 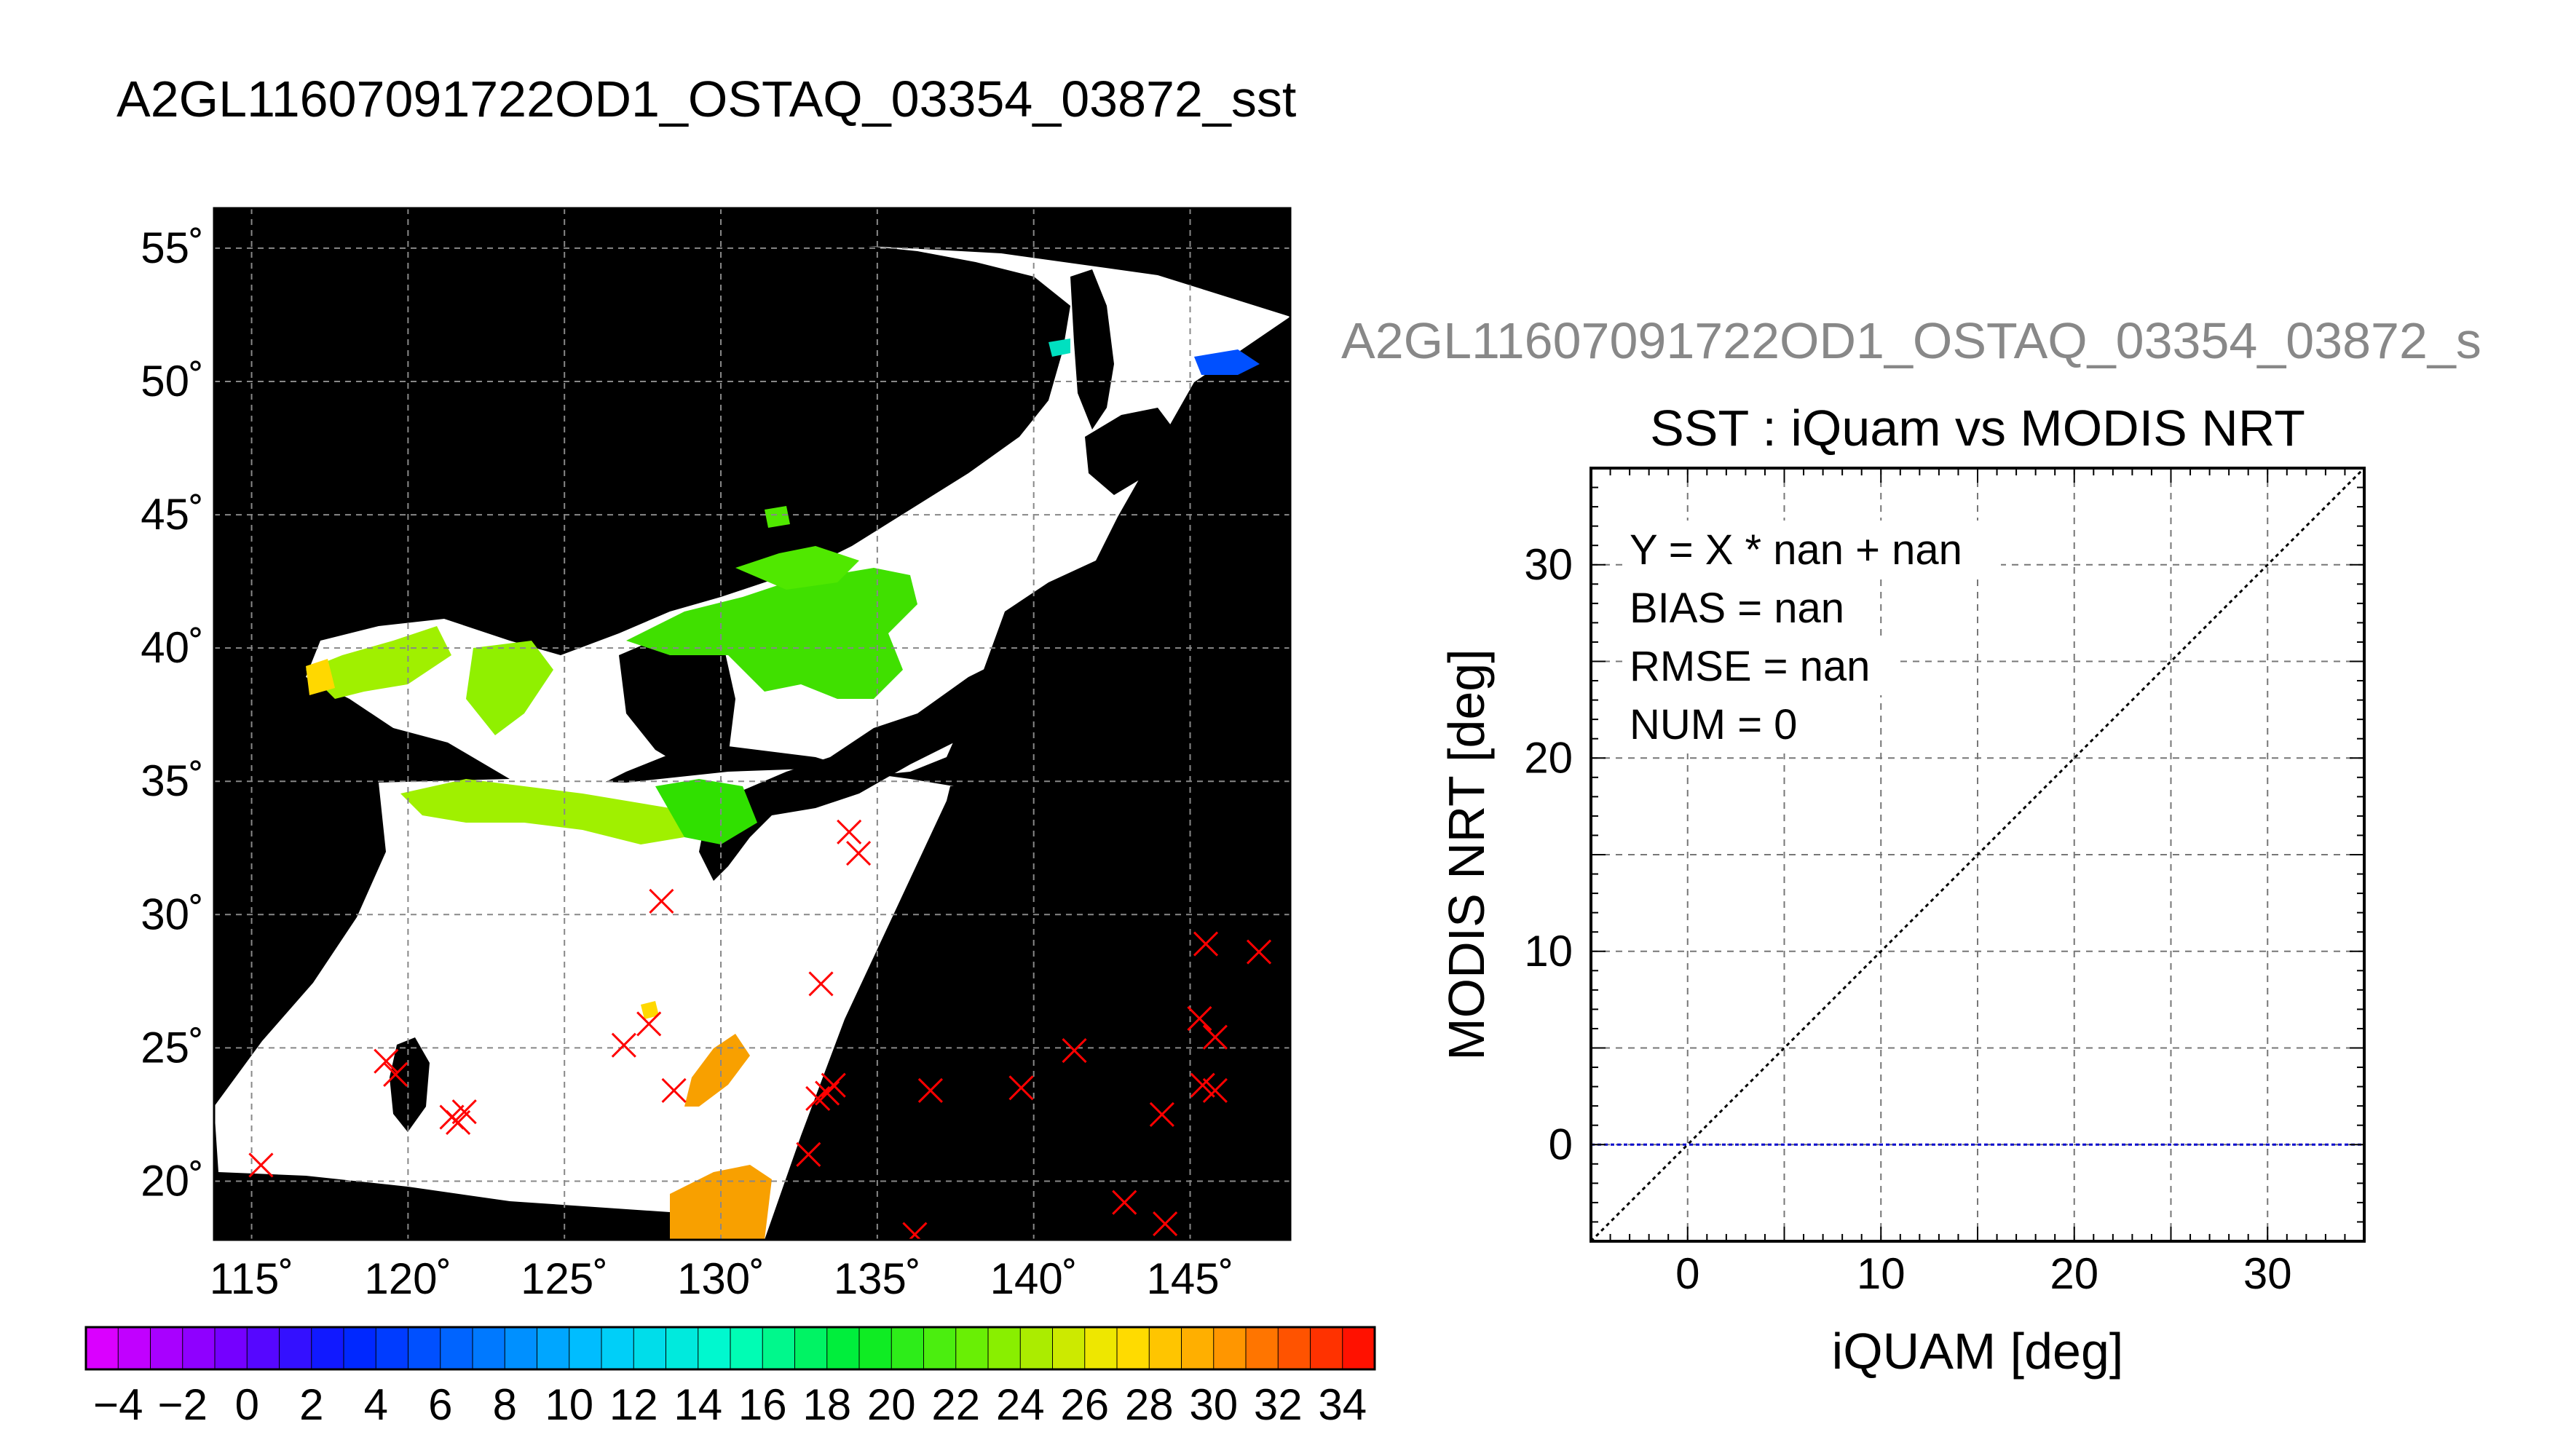 I want to click on japan-hokkaido, so click(x=1132, y=451).